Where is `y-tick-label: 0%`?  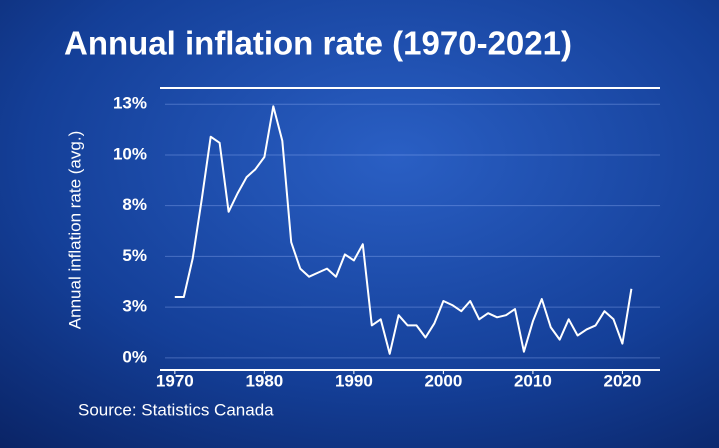
y-tick-label: 0% is located at coordinates (134, 356).